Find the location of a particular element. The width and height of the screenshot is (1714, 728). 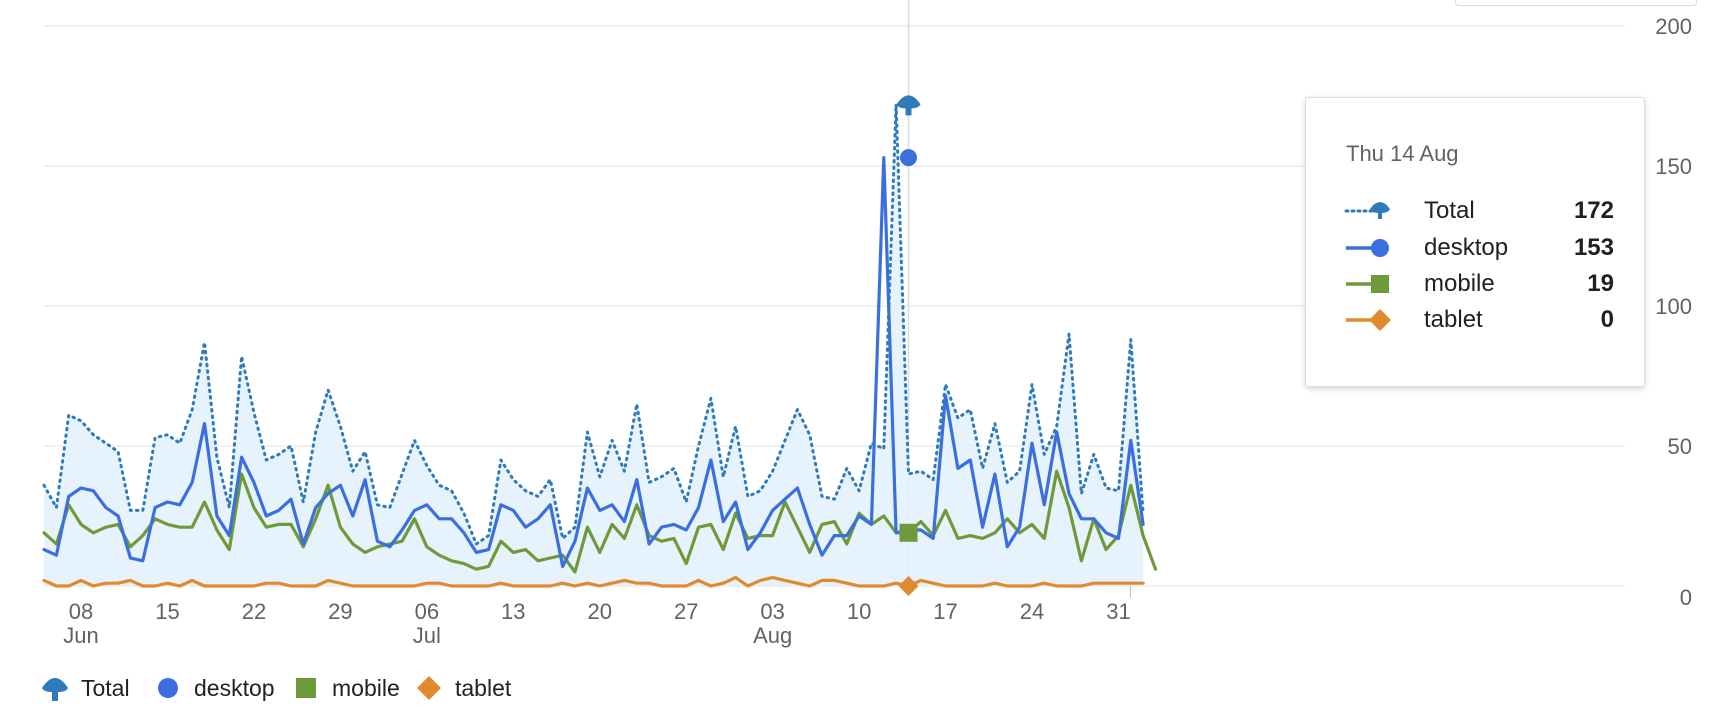

tooltip-value-tablet: 0 is located at coordinates (1607, 319).